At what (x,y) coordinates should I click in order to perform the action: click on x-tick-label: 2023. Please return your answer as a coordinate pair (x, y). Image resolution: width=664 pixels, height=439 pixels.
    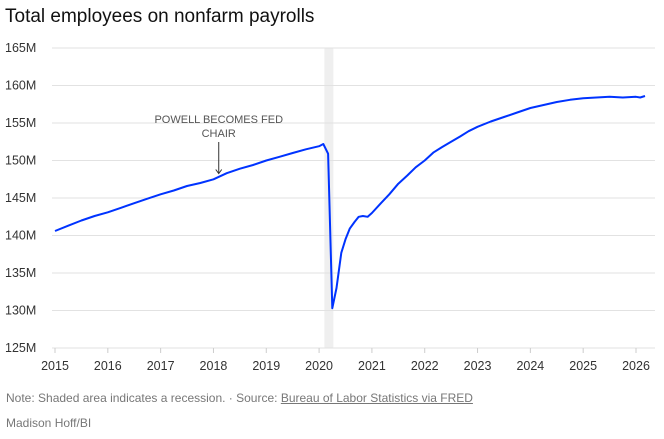
    Looking at the image, I should click on (478, 366).